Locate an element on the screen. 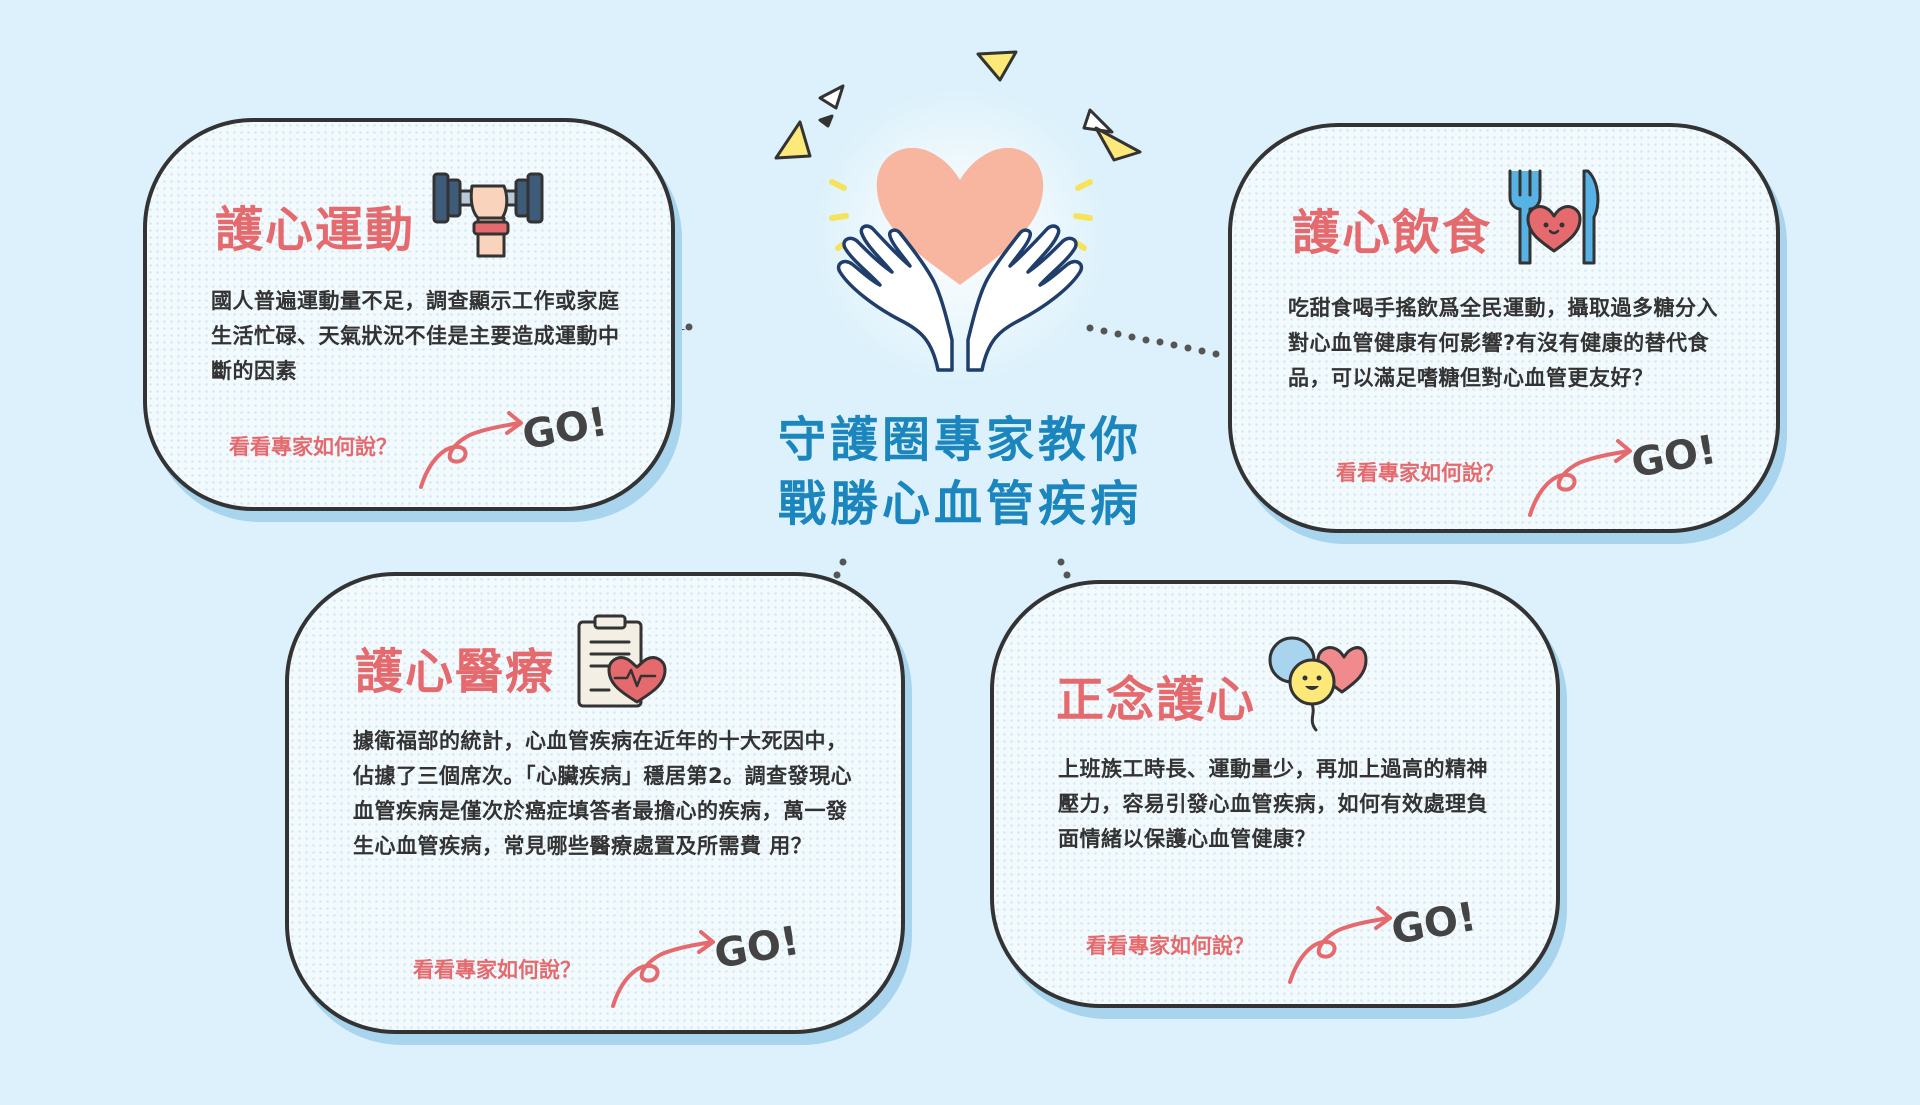 This screenshot has height=1105, width=1920. heart-shape is located at coordinates (960, 216).